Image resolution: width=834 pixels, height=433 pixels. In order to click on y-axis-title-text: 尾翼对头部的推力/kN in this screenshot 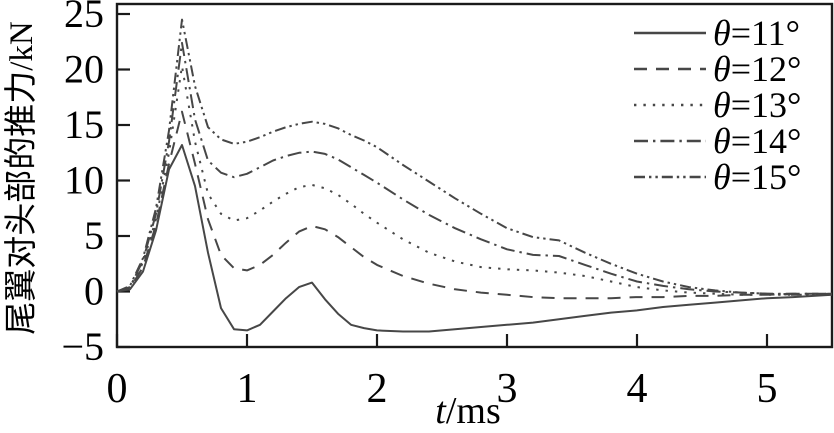, I will do `click(22, 178)`.